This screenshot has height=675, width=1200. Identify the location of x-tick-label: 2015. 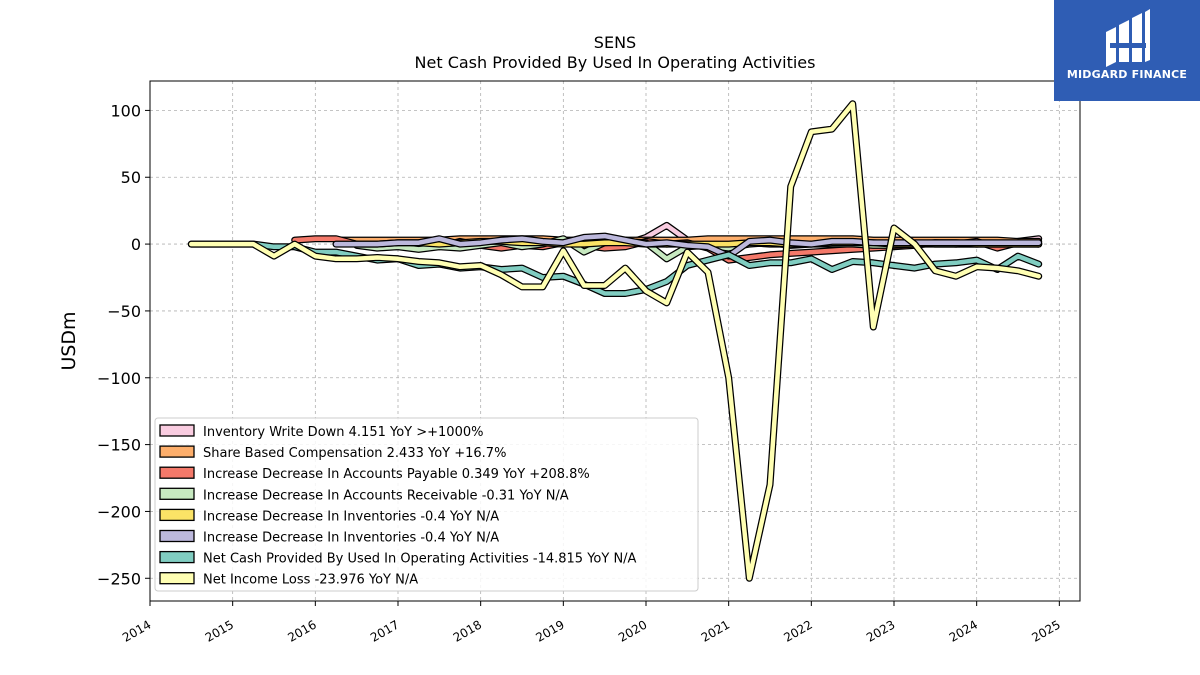
(219, 630).